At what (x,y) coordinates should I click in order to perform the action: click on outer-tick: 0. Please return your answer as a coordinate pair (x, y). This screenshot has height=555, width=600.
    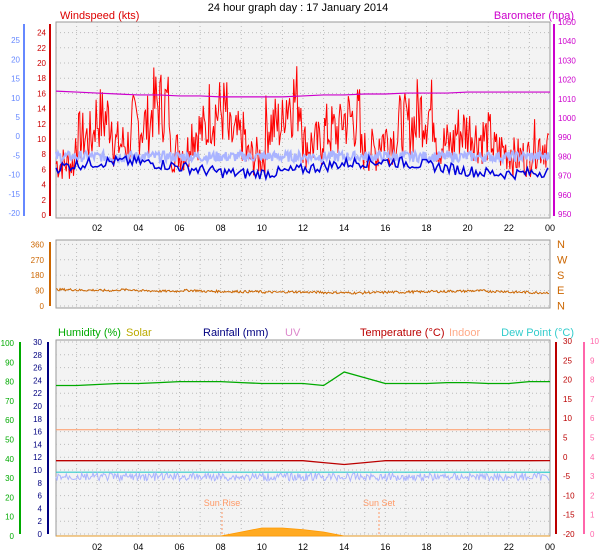
    Looking at the image, I should click on (18, 136).